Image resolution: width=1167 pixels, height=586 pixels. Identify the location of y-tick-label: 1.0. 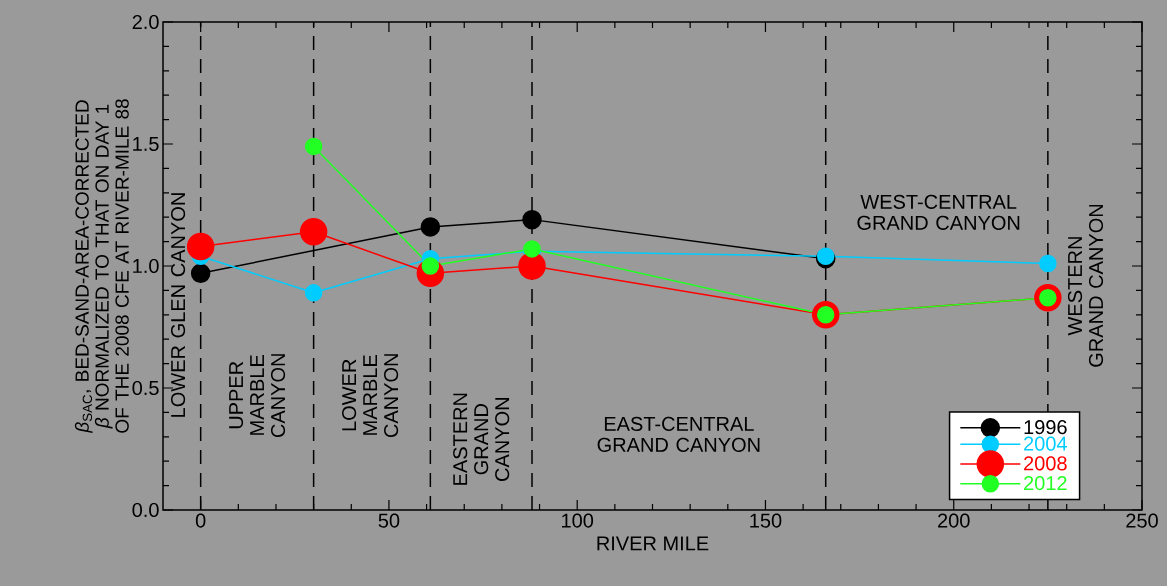
(146, 266).